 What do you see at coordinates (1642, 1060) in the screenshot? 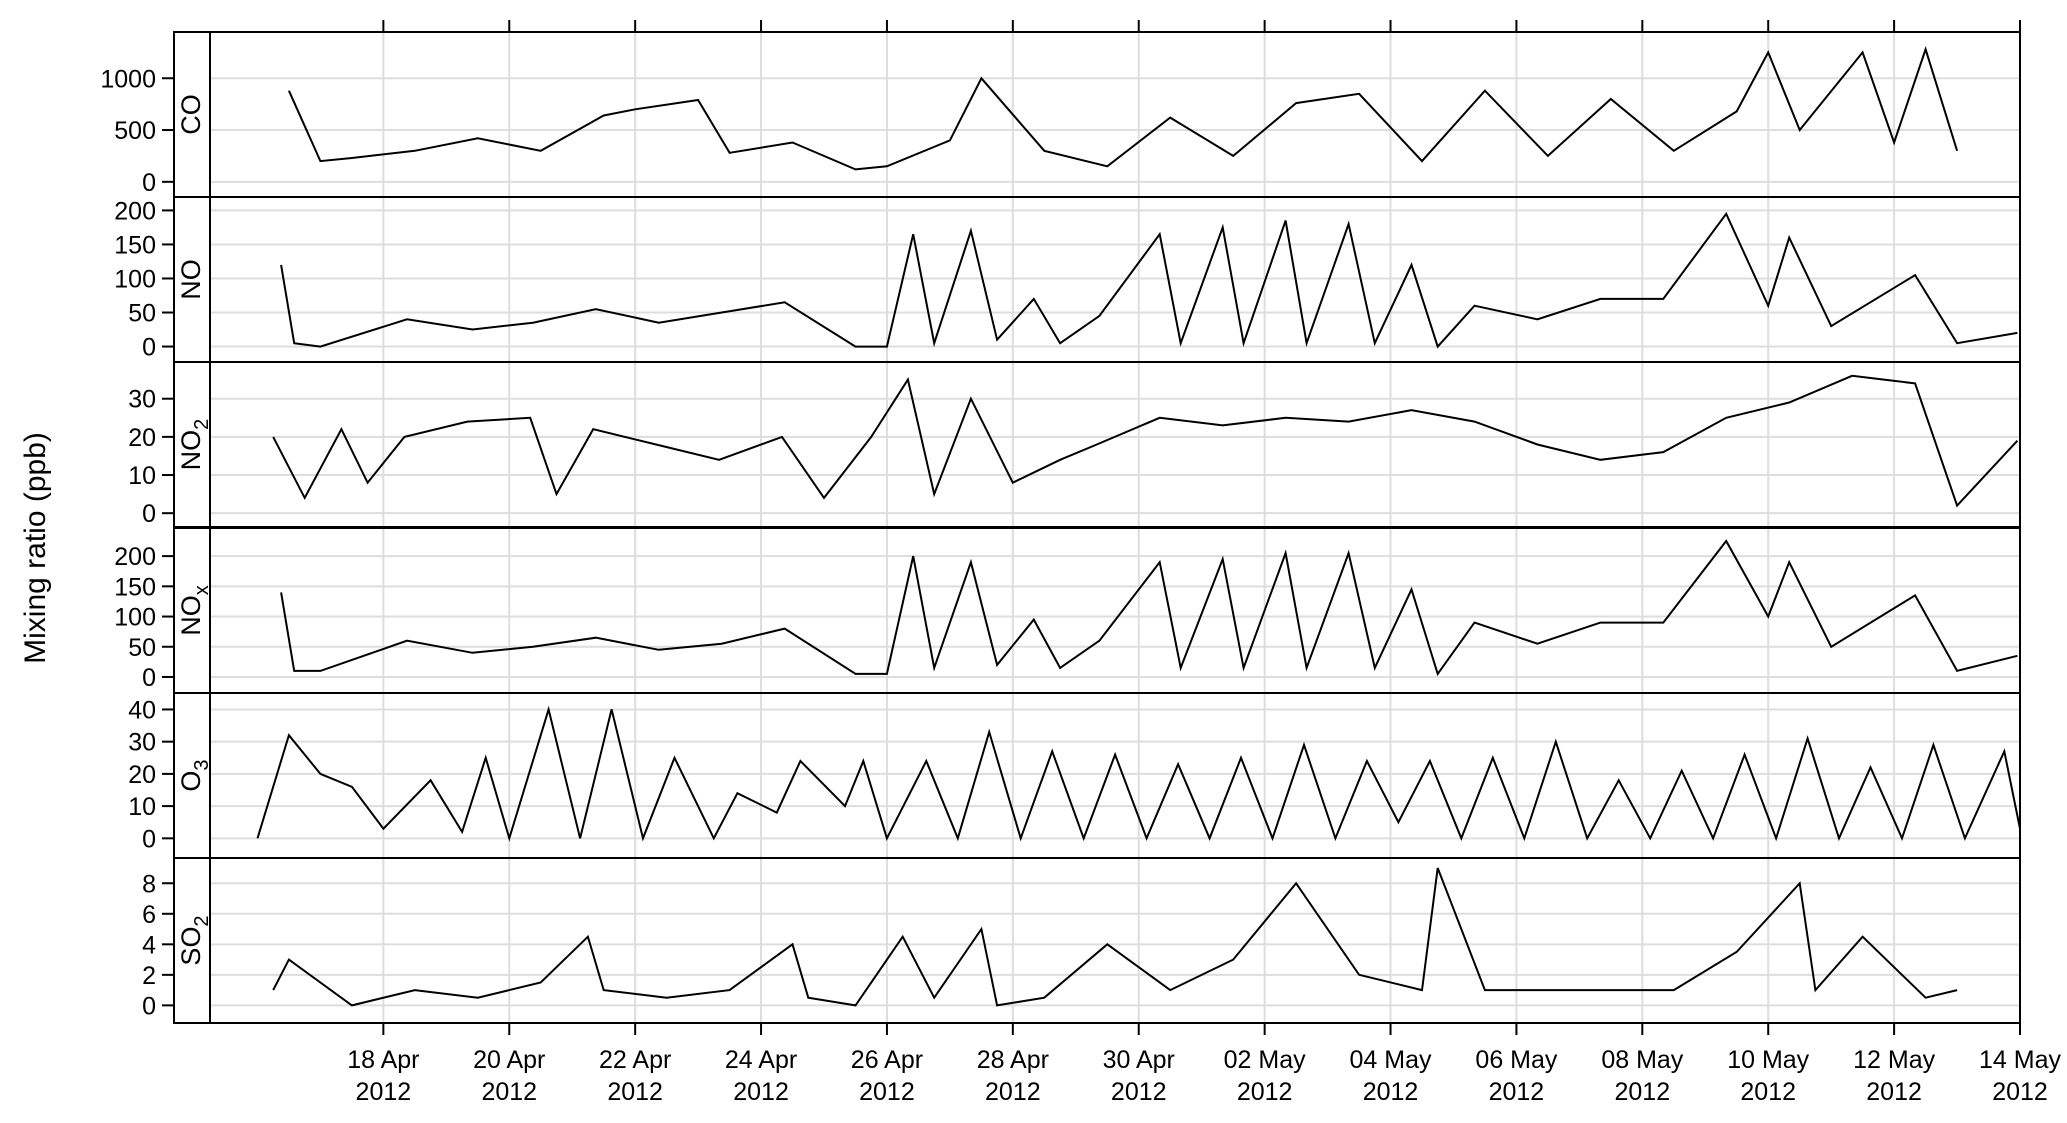
I see `x-tick-label-date: 08 May` at bounding box center [1642, 1060].